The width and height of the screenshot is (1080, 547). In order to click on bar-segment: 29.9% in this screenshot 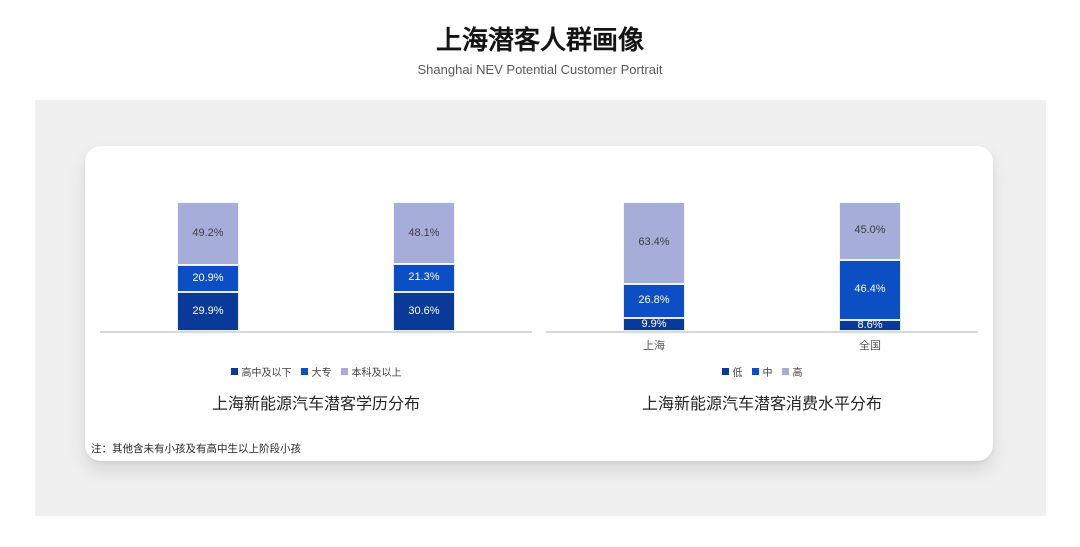, I will do `click(208, 311)`.